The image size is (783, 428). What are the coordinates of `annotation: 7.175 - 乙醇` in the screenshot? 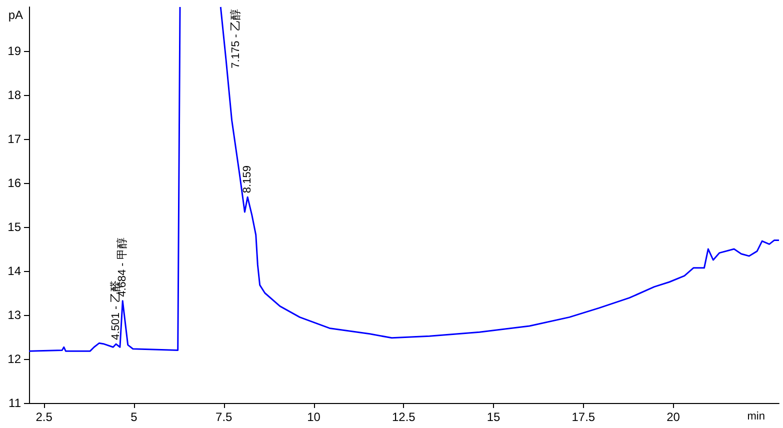 It's located at (235, 38).